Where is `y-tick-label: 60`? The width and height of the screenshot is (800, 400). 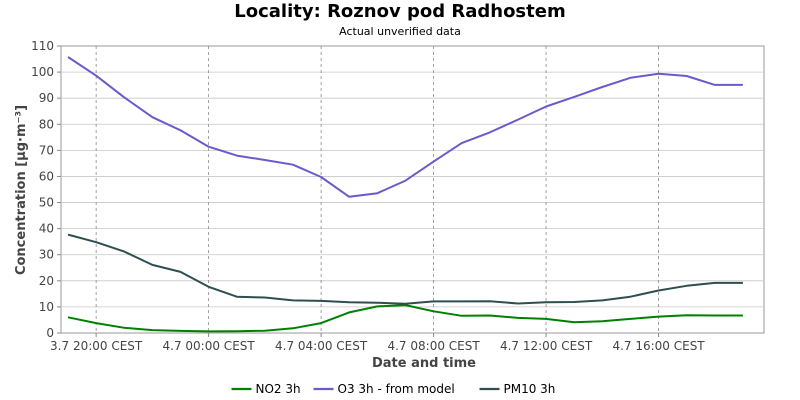
y-tick-label: 60 is located at coordinates (46, 176).